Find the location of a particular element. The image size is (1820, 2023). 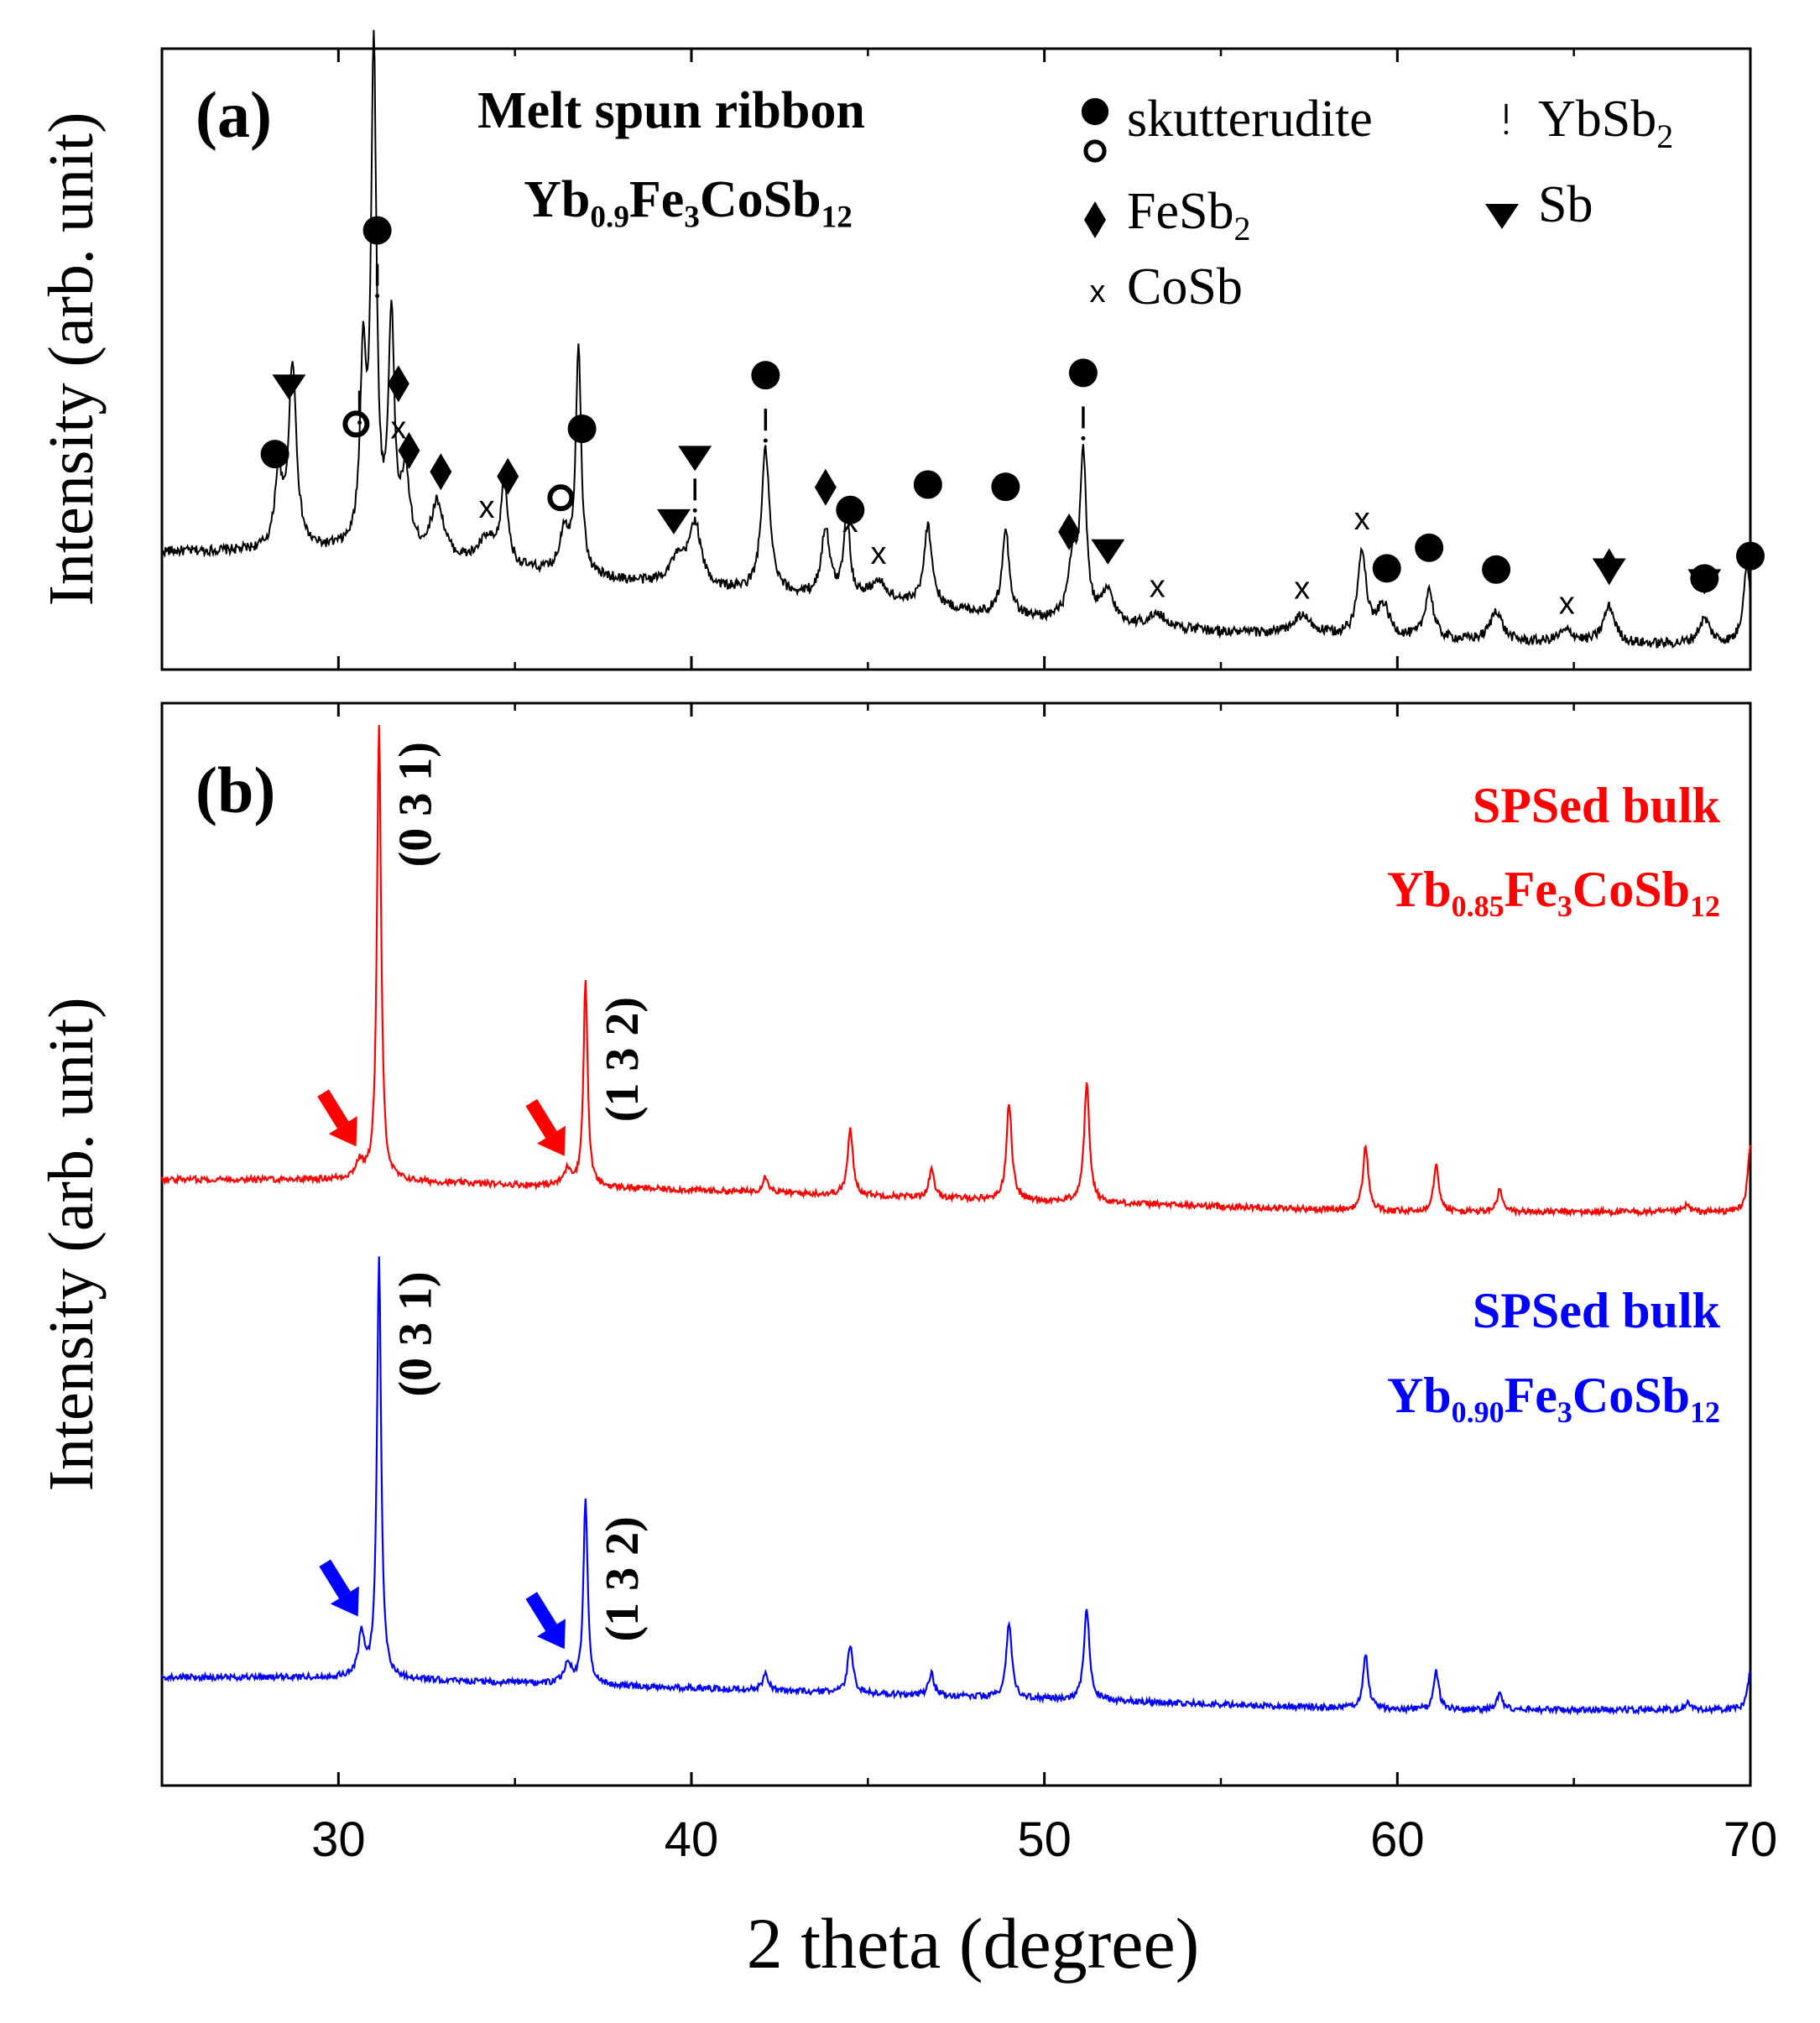

formula-subscript: 0.9 is located at coordinates (609, 217).